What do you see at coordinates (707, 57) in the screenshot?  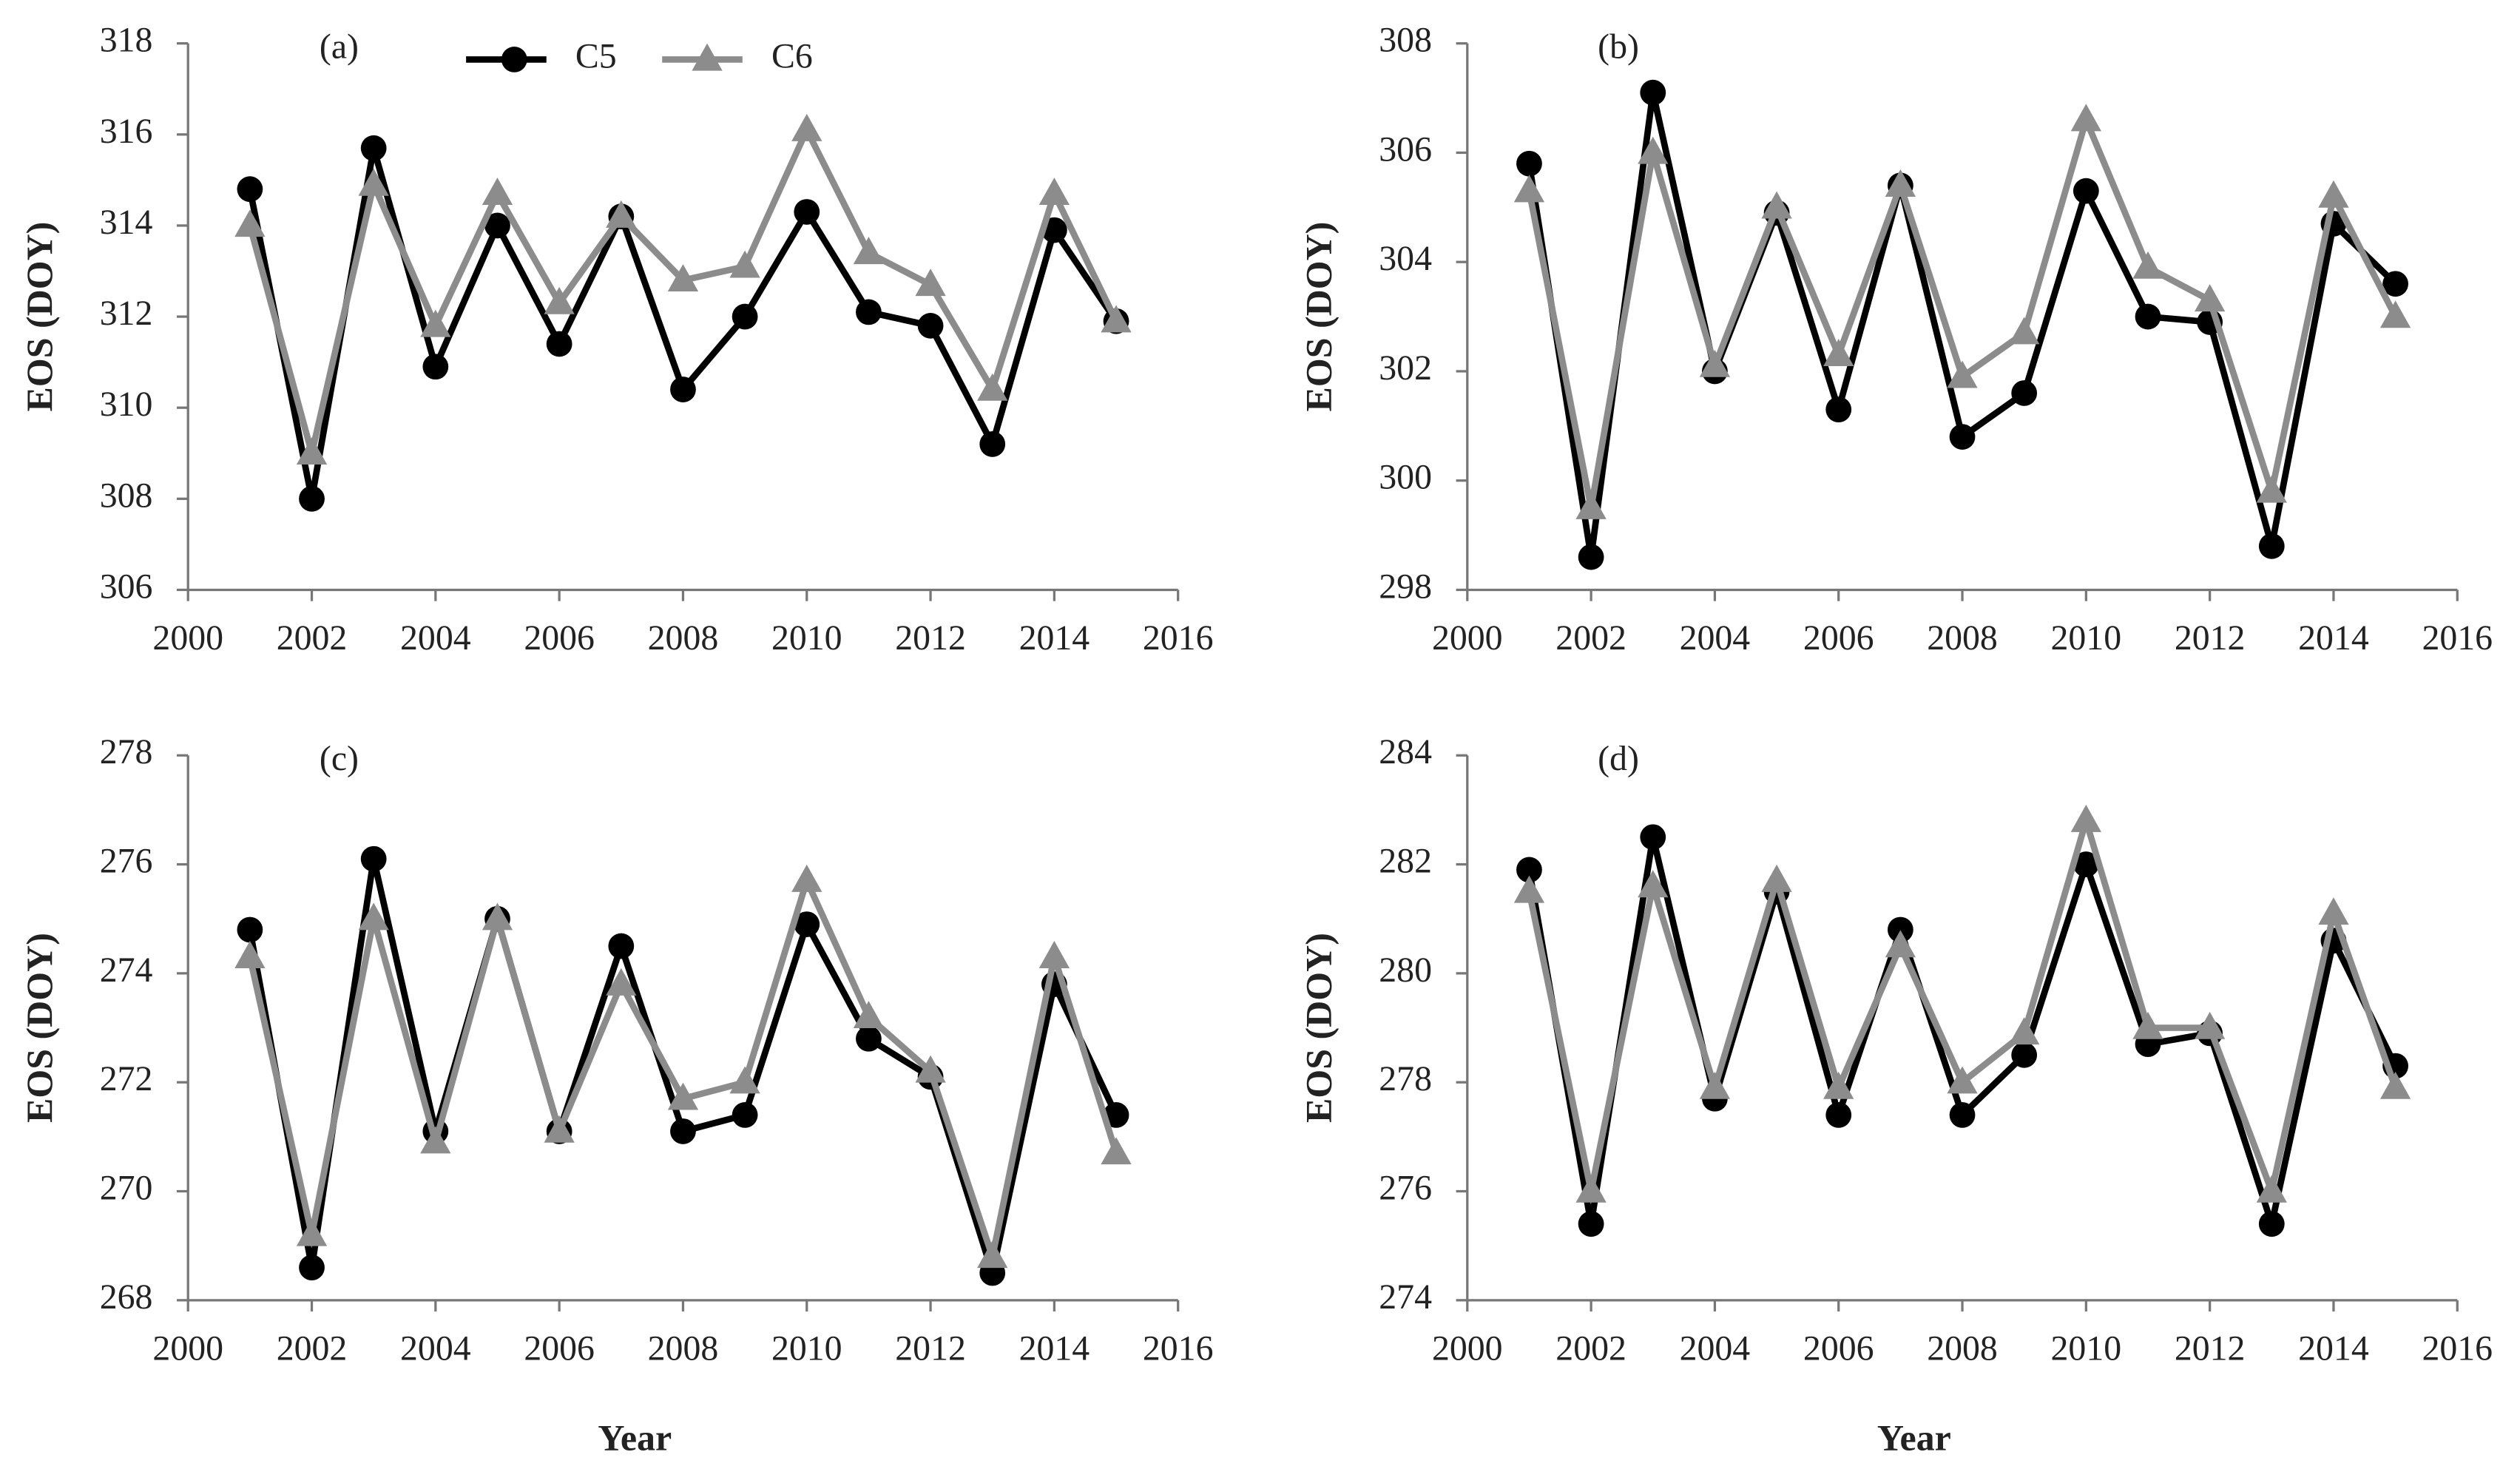 I see `legend-marker` at bounding box center [707, 57].